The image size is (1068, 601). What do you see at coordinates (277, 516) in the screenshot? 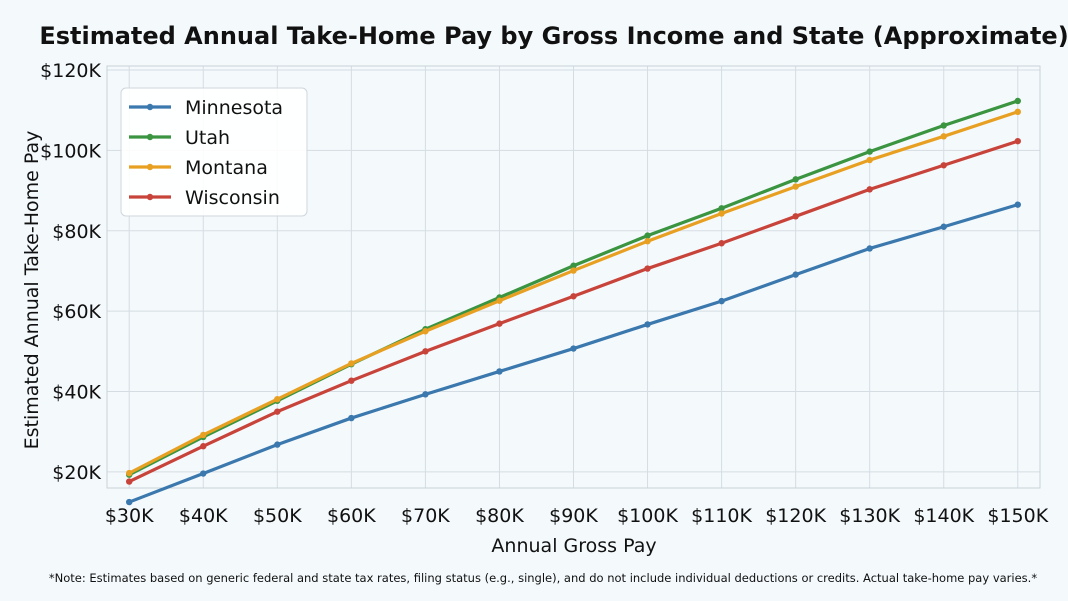
I see `x-tick-label: $50K` at bounding box center [277, 516].